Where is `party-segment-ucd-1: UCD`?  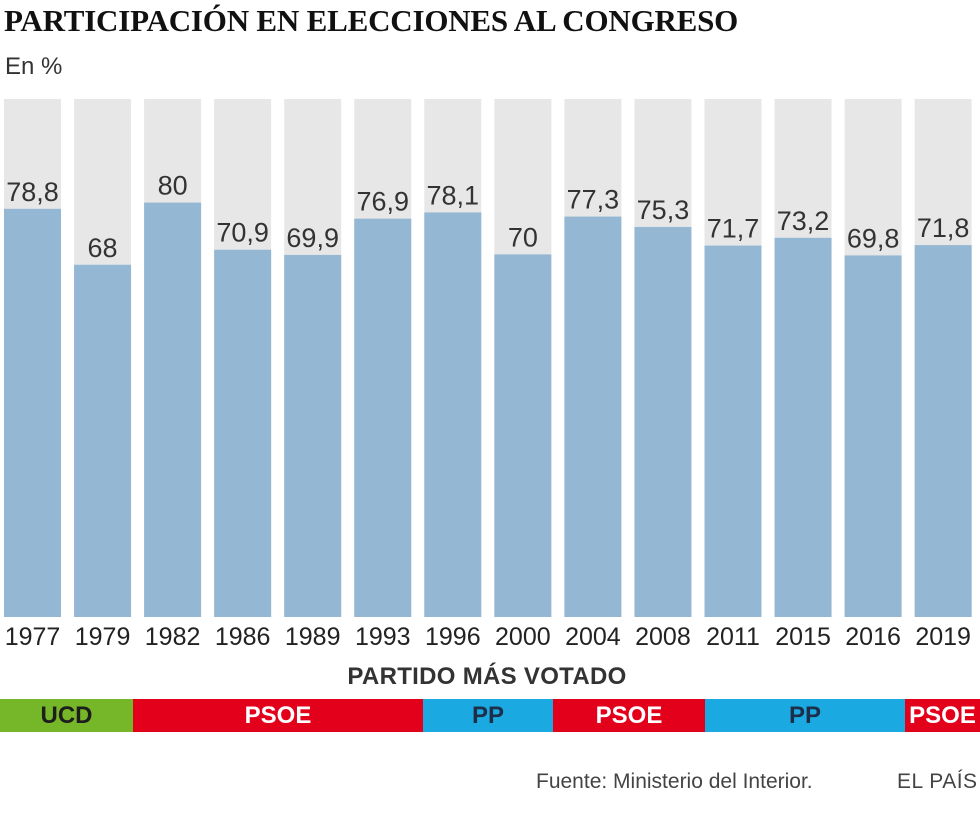
party-segment-ucd-1: UCD is located at coordinates (66, 715).